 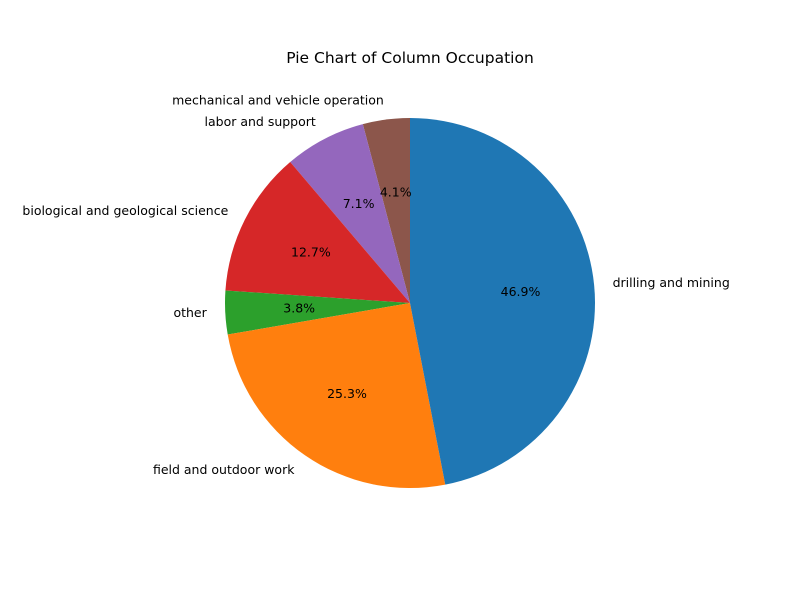 What do you see at coordinates (502, 301) in the screenshot?
I see `pie-slice-drilling-and-mining` at bounding box center [502, 301].